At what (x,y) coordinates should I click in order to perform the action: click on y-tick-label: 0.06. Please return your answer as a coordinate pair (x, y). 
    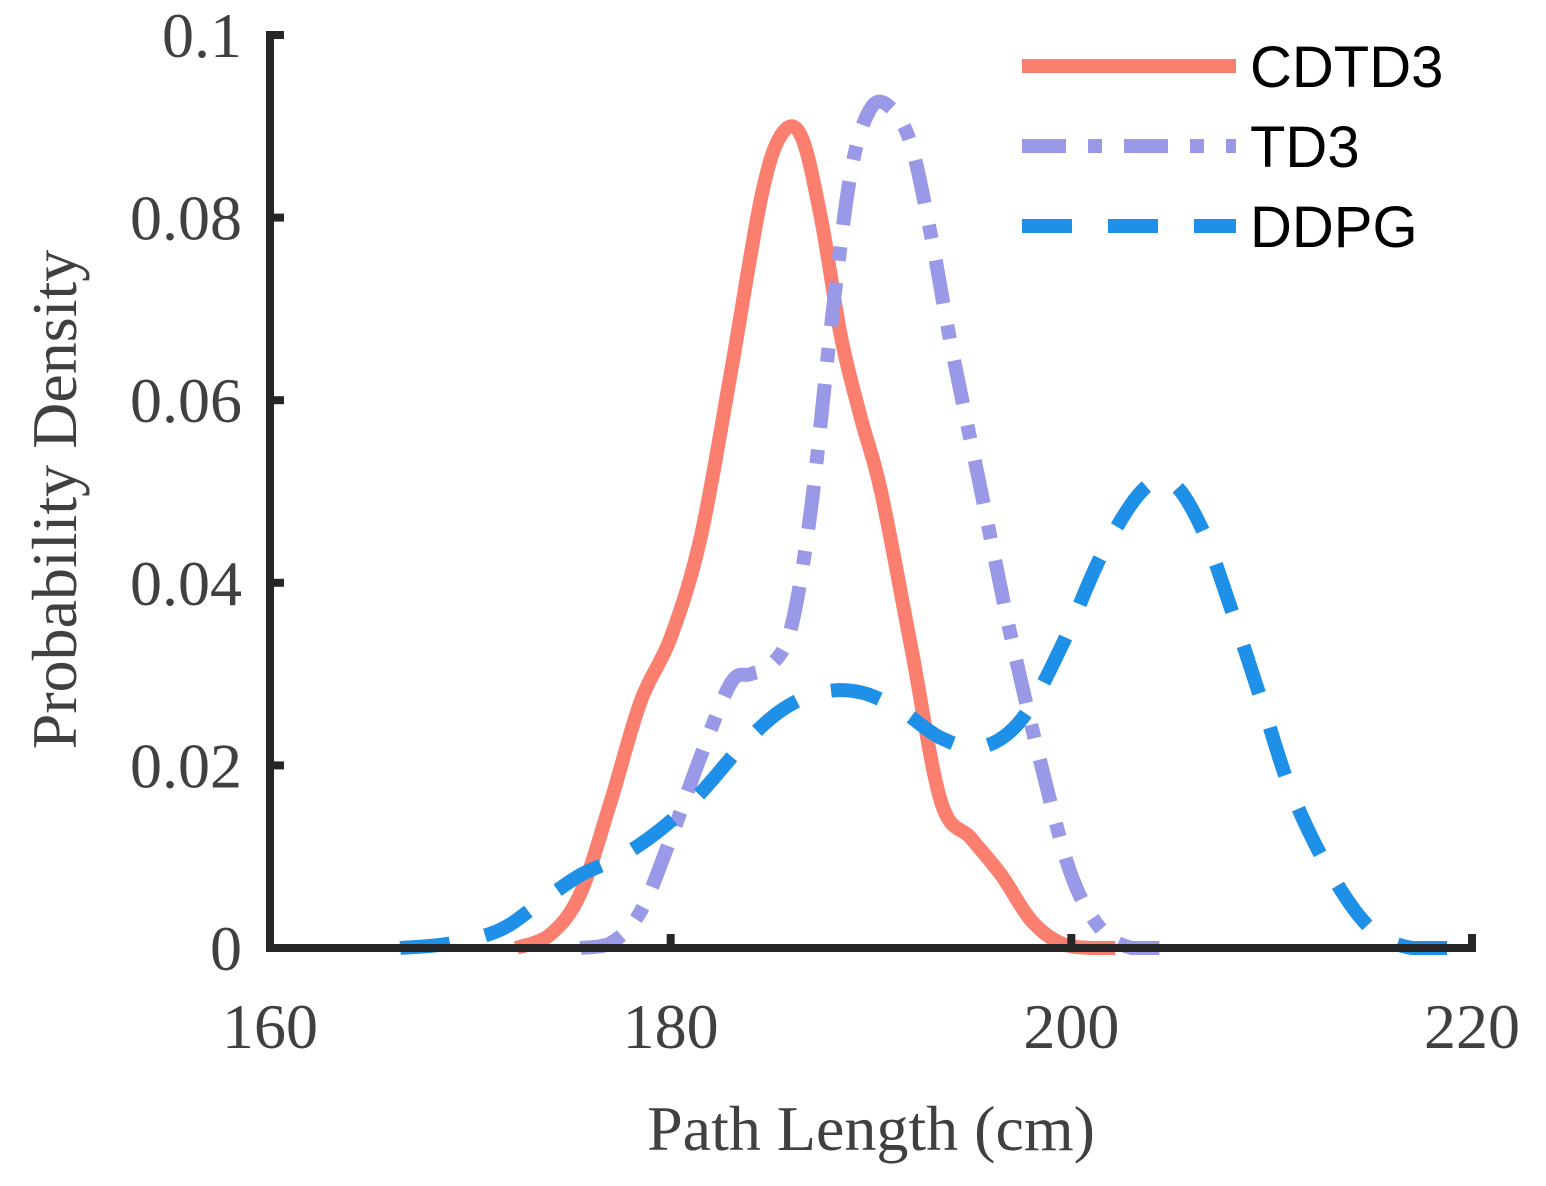
    Looking at the image, I should click on (186, 400).